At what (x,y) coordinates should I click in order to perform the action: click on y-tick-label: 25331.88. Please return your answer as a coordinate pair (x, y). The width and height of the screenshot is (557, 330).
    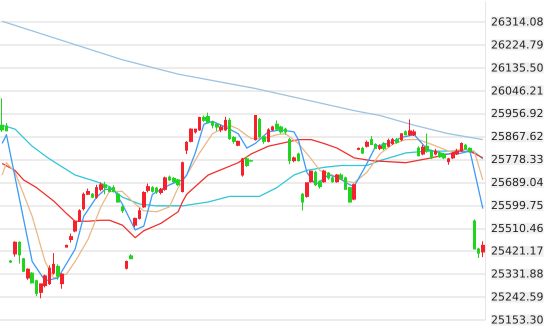
    Looking at the image, I should click on (517, 274).